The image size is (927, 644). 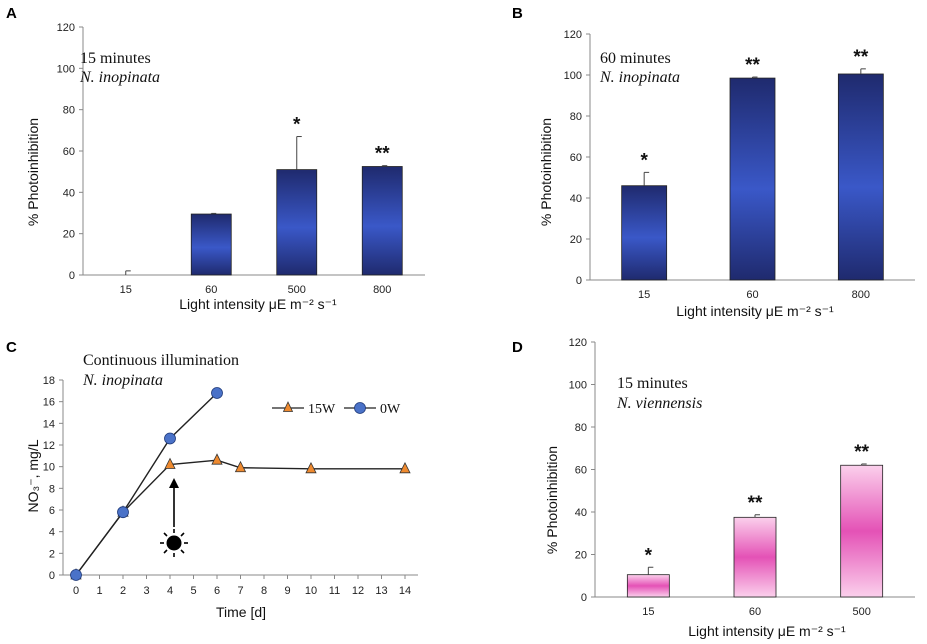 What do you see at coordinates (752, 295) in the screenshot?
I see `panel-b-x-tick-label: 60` at bounding box center [752, 295].